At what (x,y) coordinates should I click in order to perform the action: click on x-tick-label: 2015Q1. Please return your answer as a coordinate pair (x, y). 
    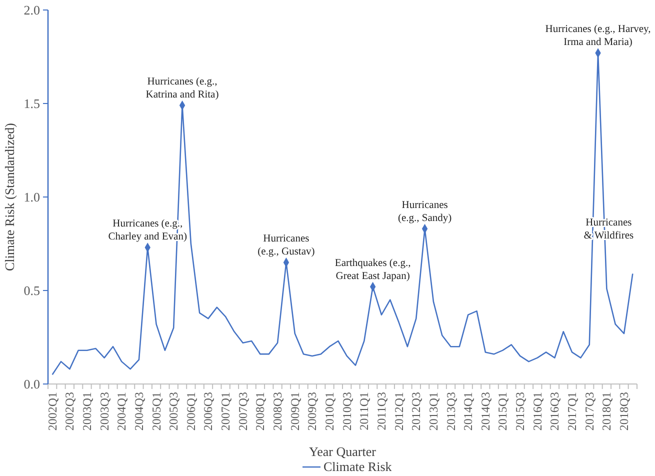
    Looking at the image, I should click on (503, 411).